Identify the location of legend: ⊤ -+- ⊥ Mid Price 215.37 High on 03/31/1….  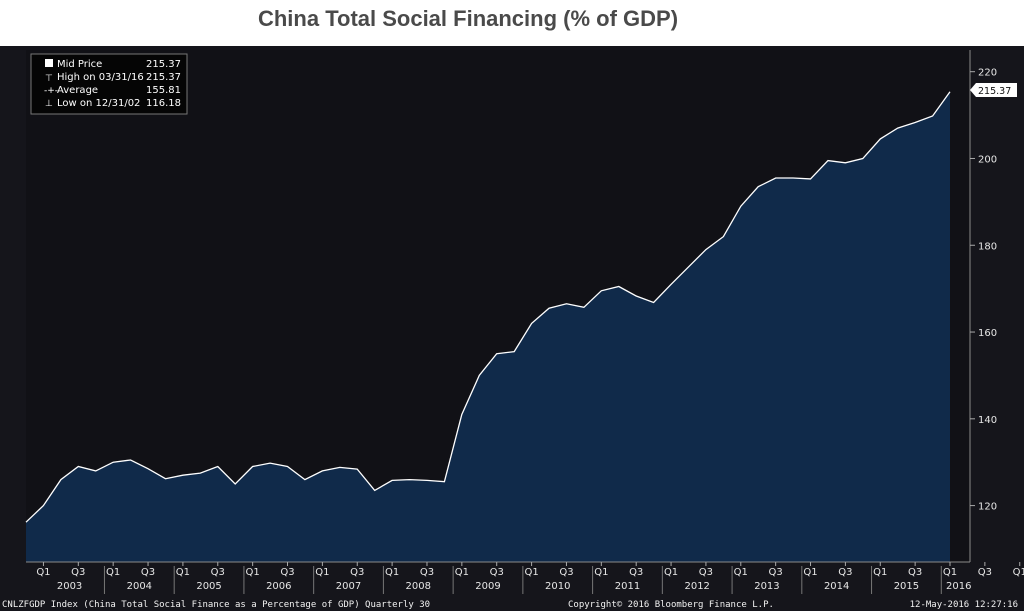
(109, 84).